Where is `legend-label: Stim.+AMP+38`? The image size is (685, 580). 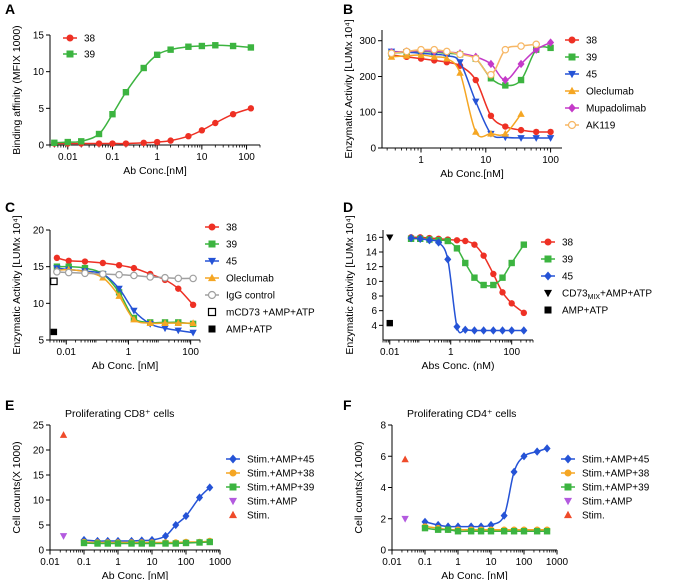 legend-label: Stim.+AMP+38 is located at coordinates (616, 474).